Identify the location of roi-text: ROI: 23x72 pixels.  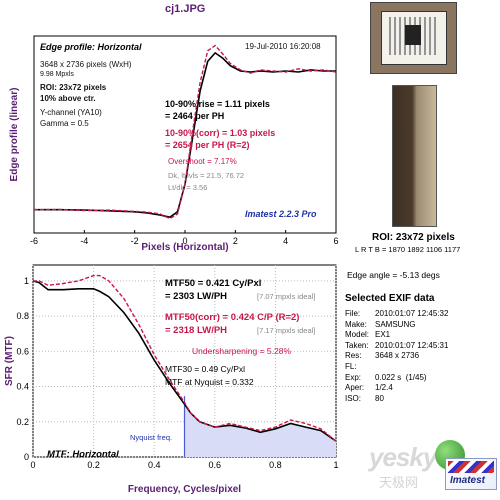
(73, 87).